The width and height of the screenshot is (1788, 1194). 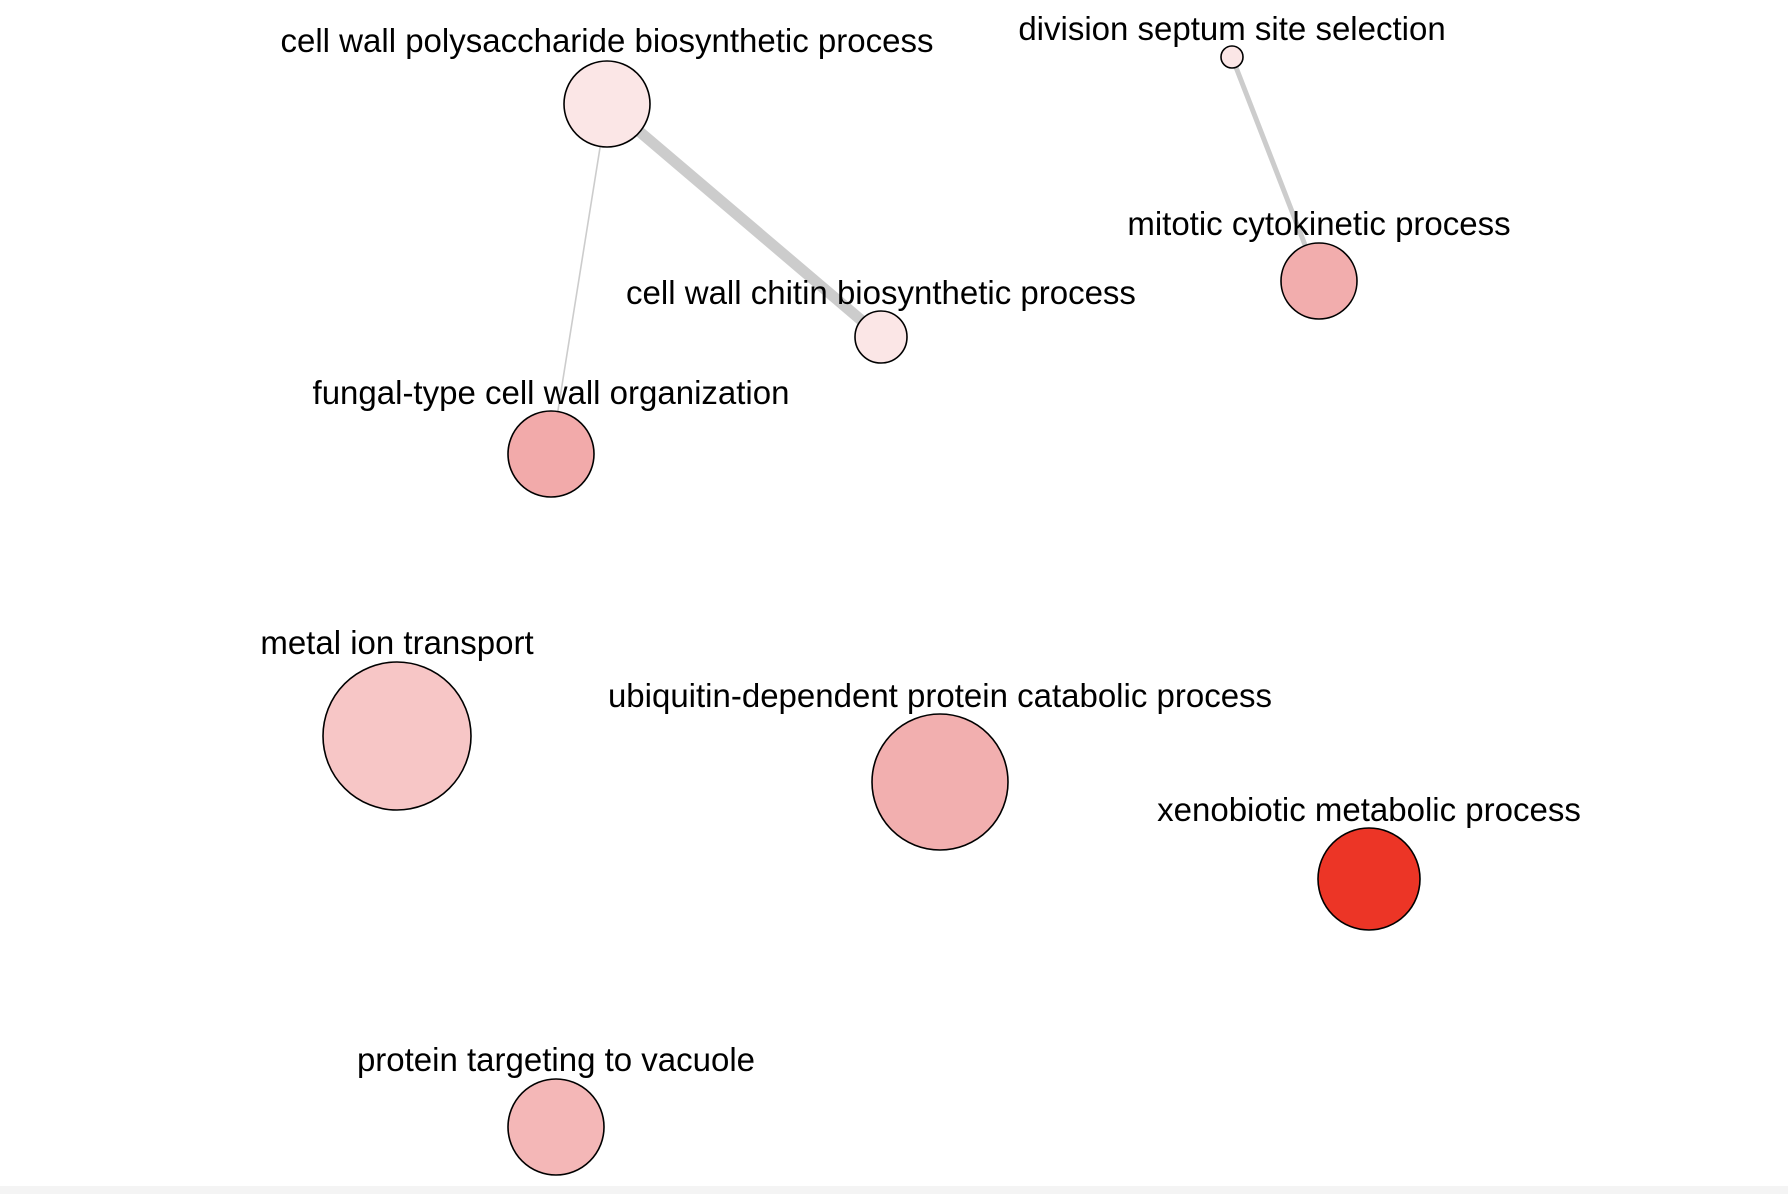 What do you see at coordinates (579, 279) in the screenshot?
I see `edge-cwps-fcwo` at bounding box center [579, 279].